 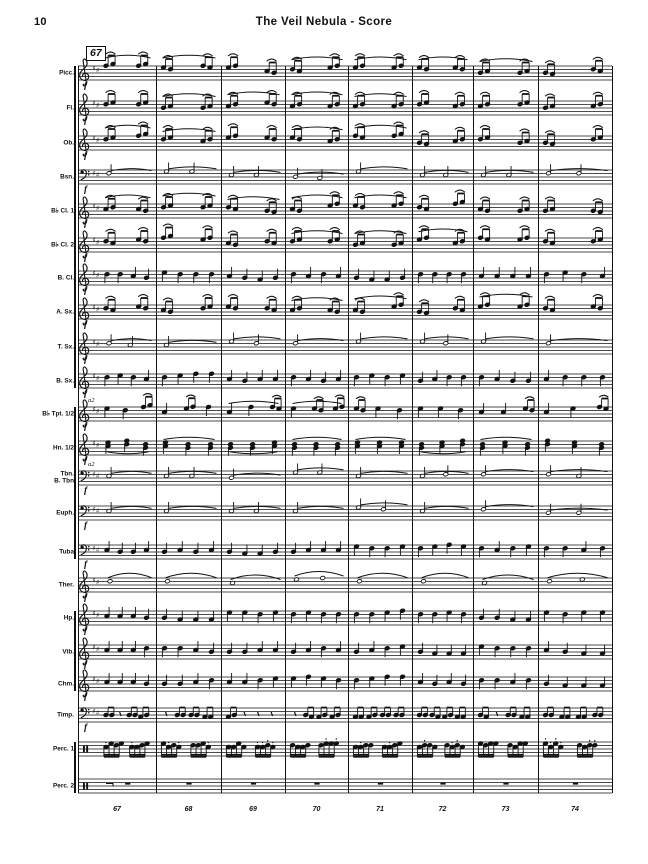 I want to click on staff-label-bsn-: Bsn., so click(x=67, y=177).